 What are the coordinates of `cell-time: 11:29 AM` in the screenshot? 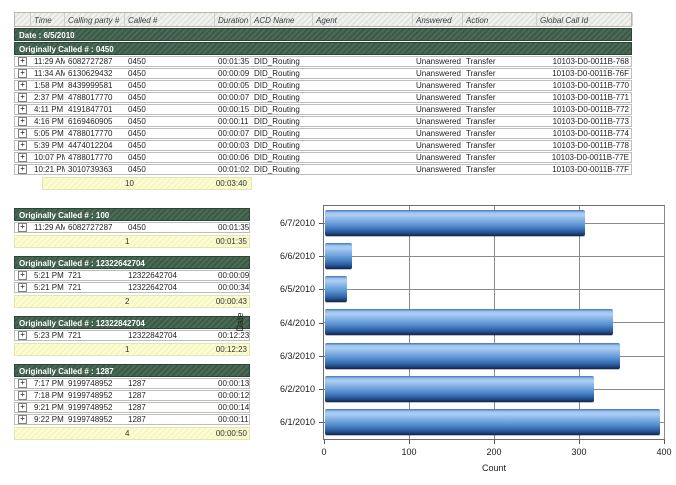 It's located at (49, 61).